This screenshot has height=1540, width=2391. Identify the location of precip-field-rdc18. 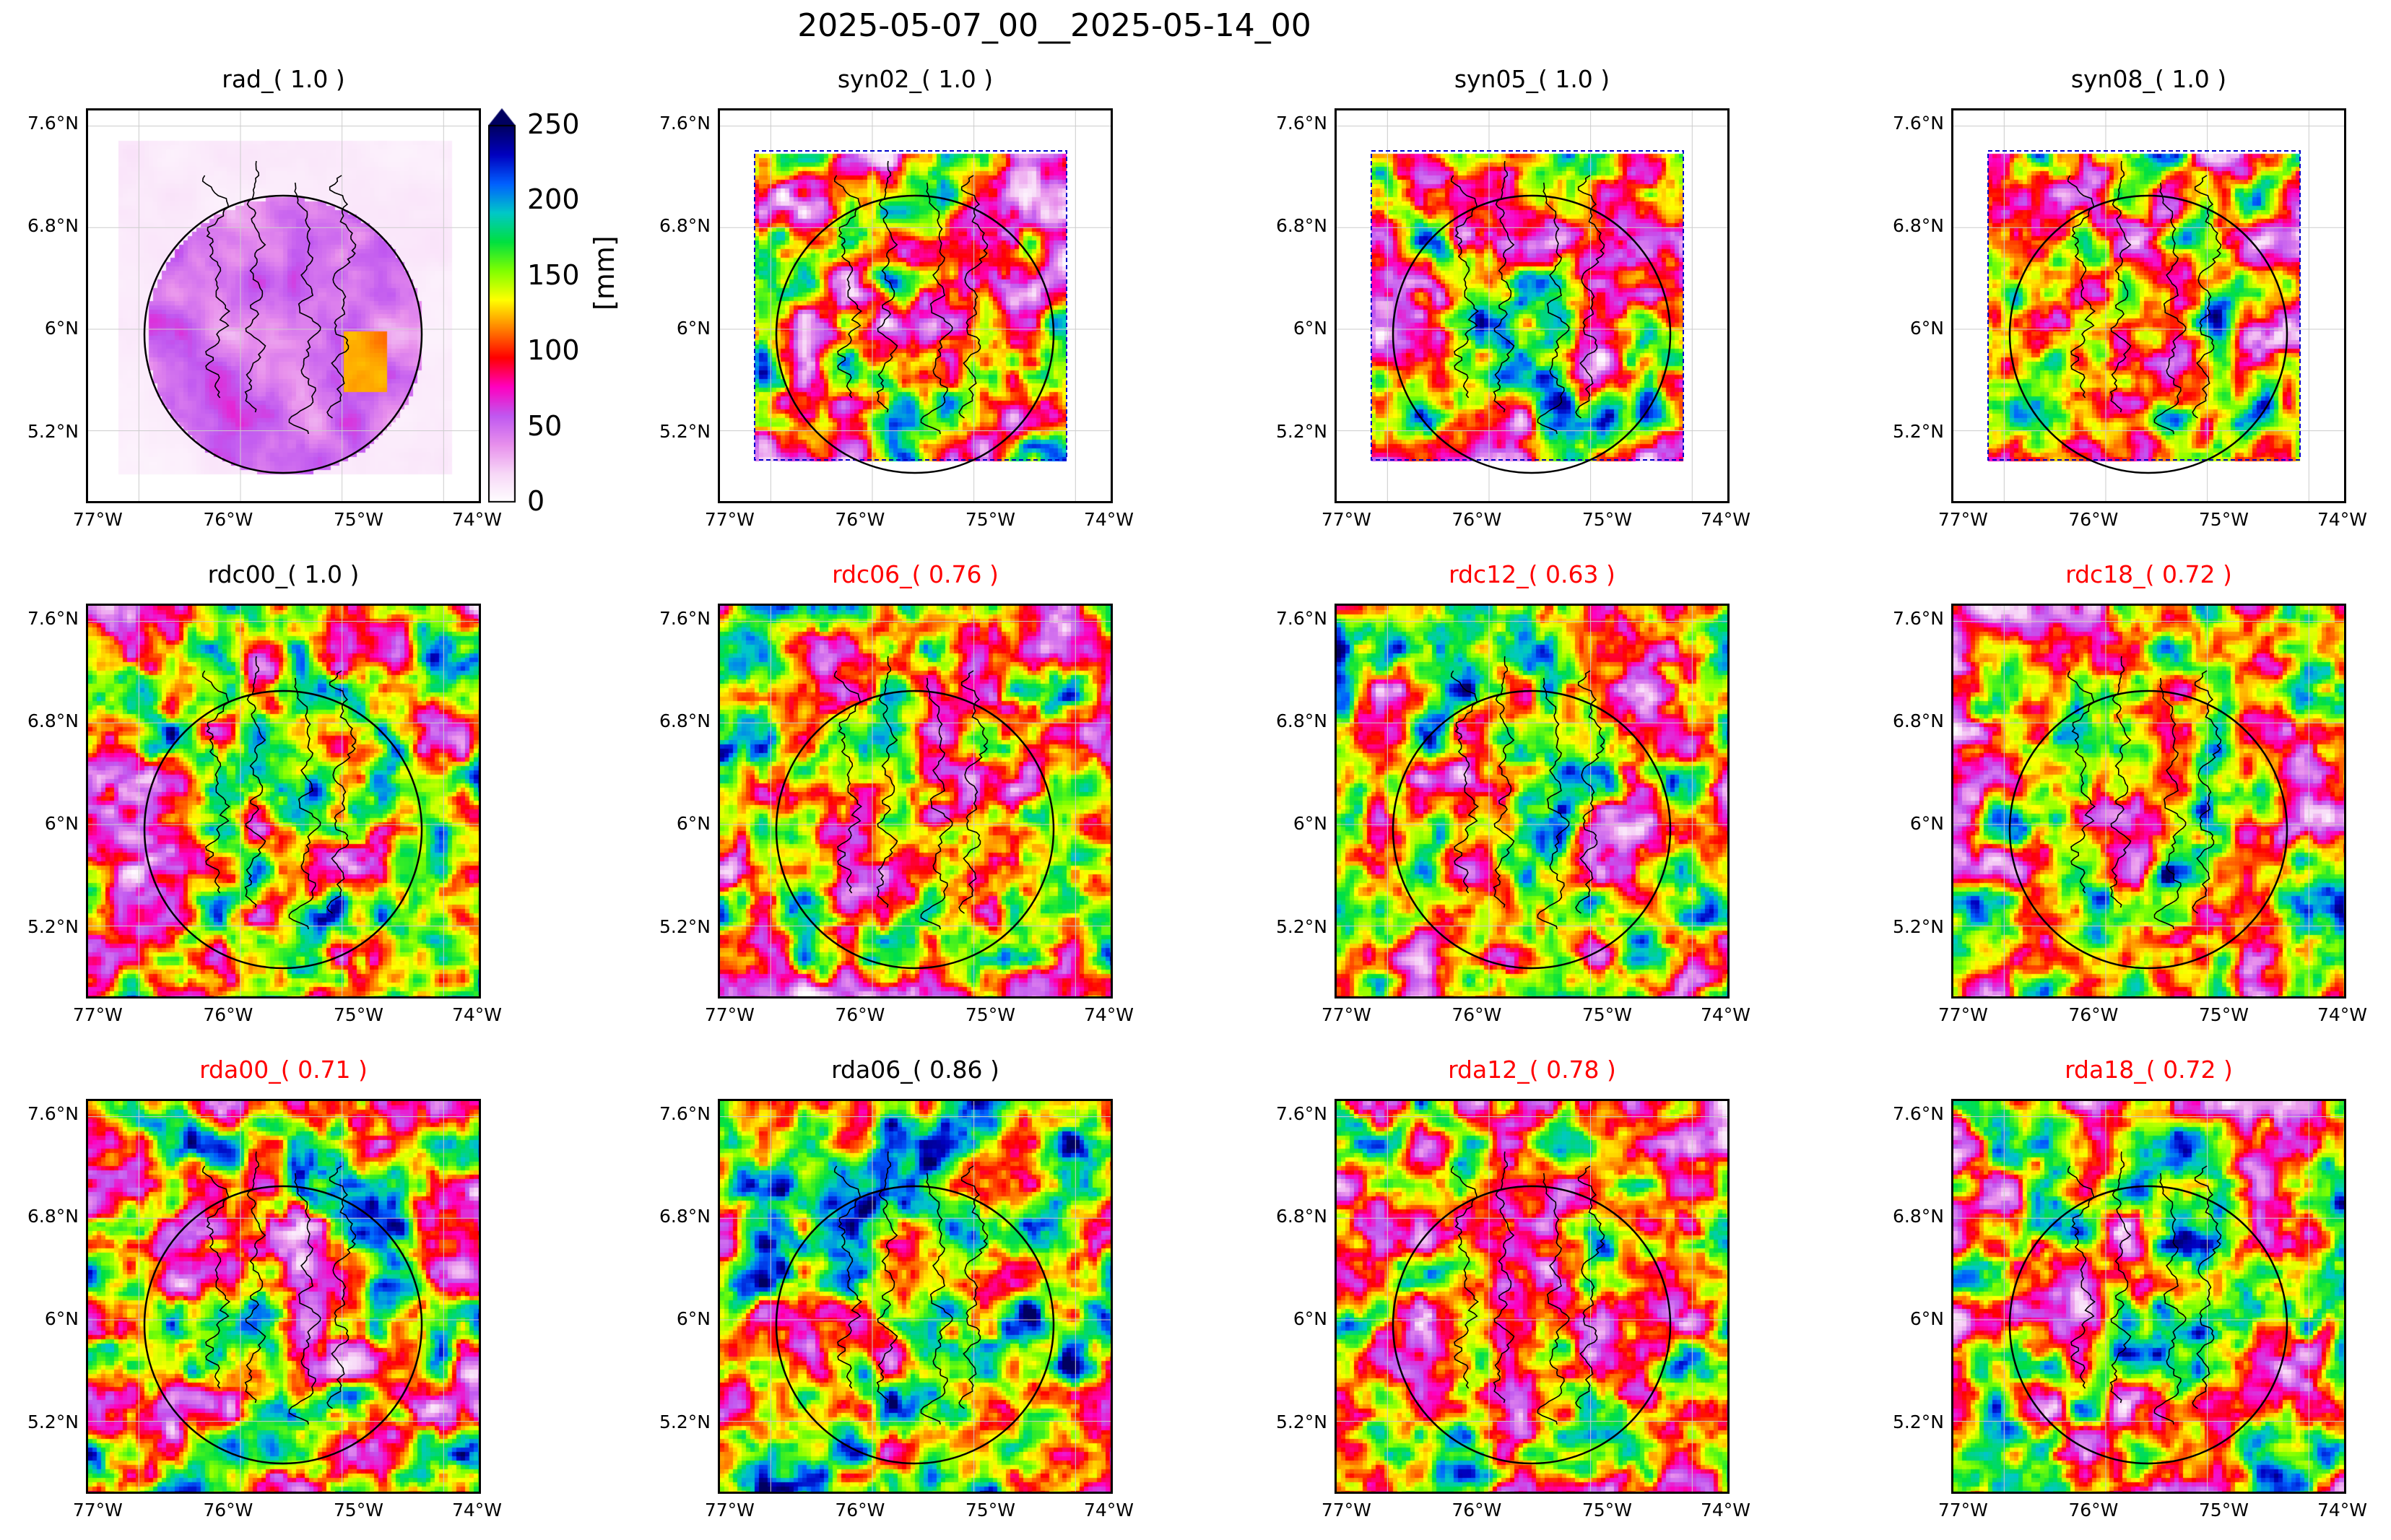
(2148, 801).